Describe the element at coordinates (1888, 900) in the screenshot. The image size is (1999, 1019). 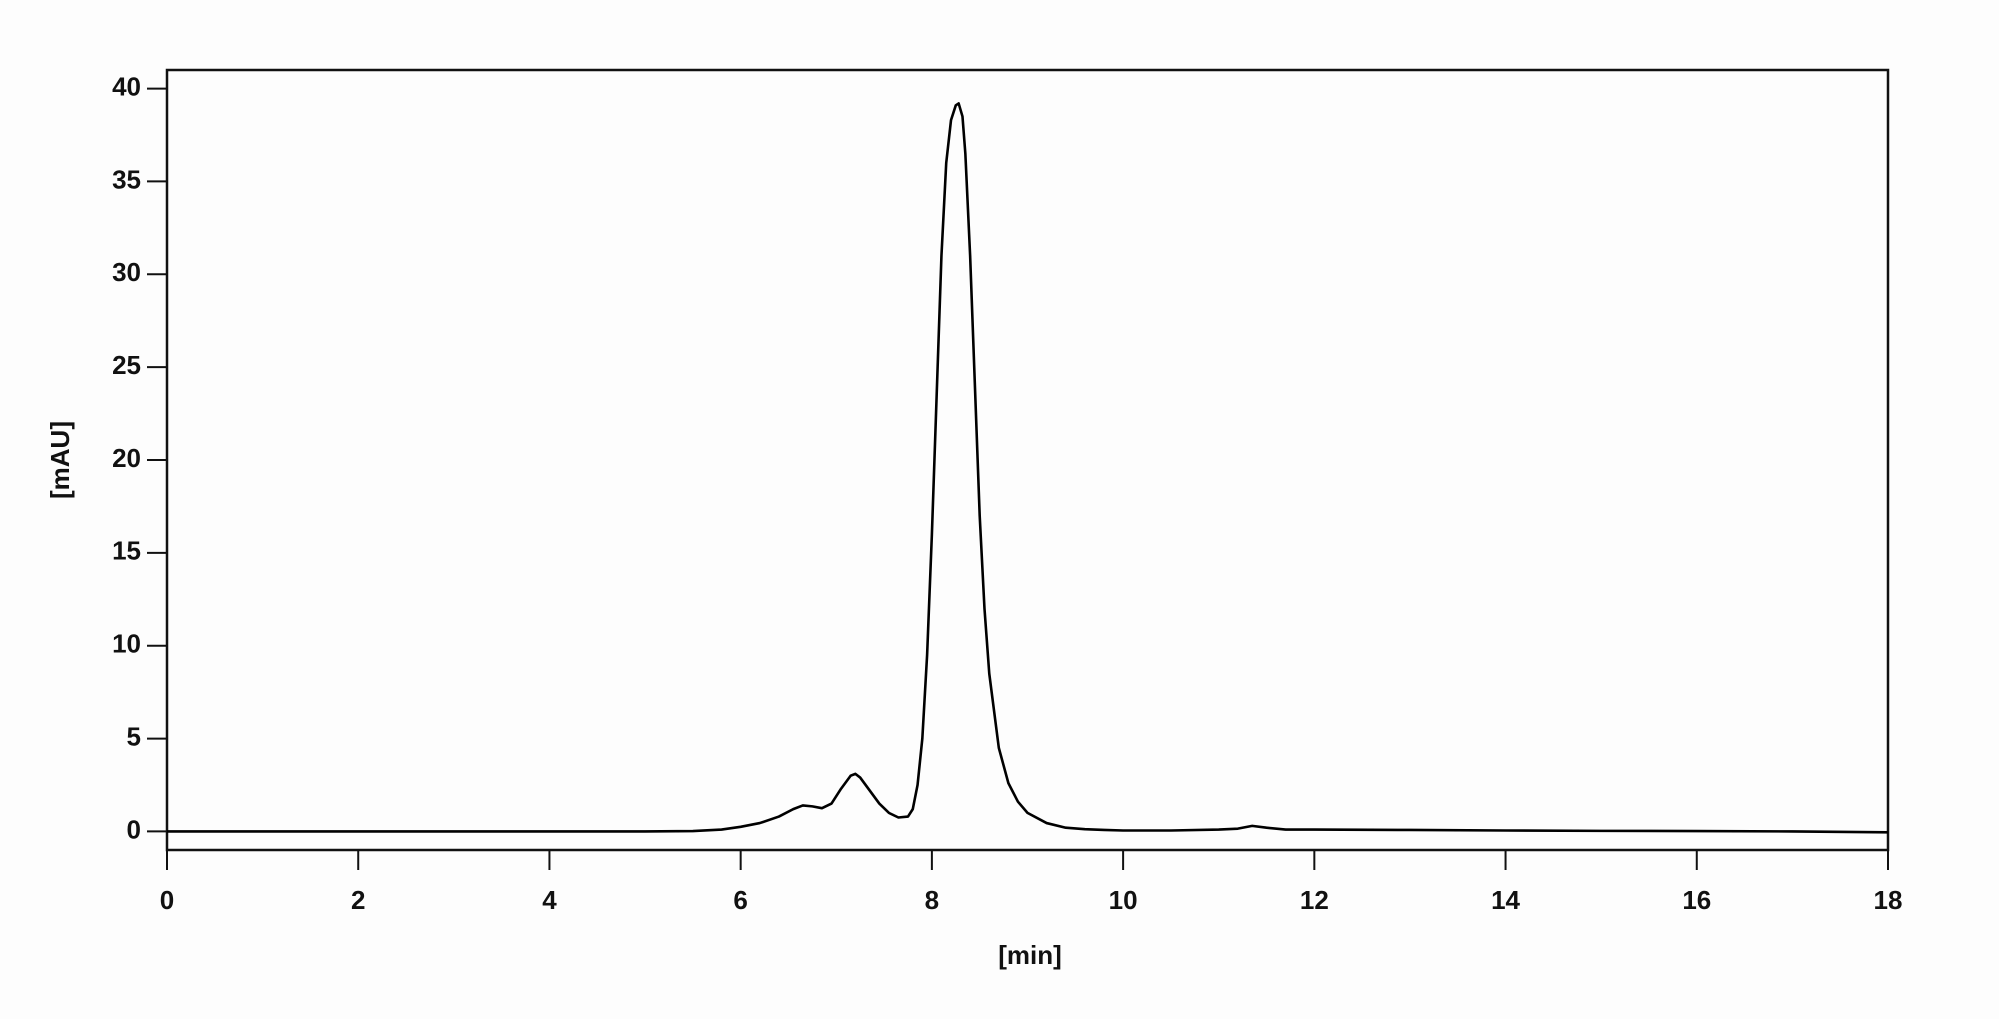
I see `x-tick-label: 18` at that location.